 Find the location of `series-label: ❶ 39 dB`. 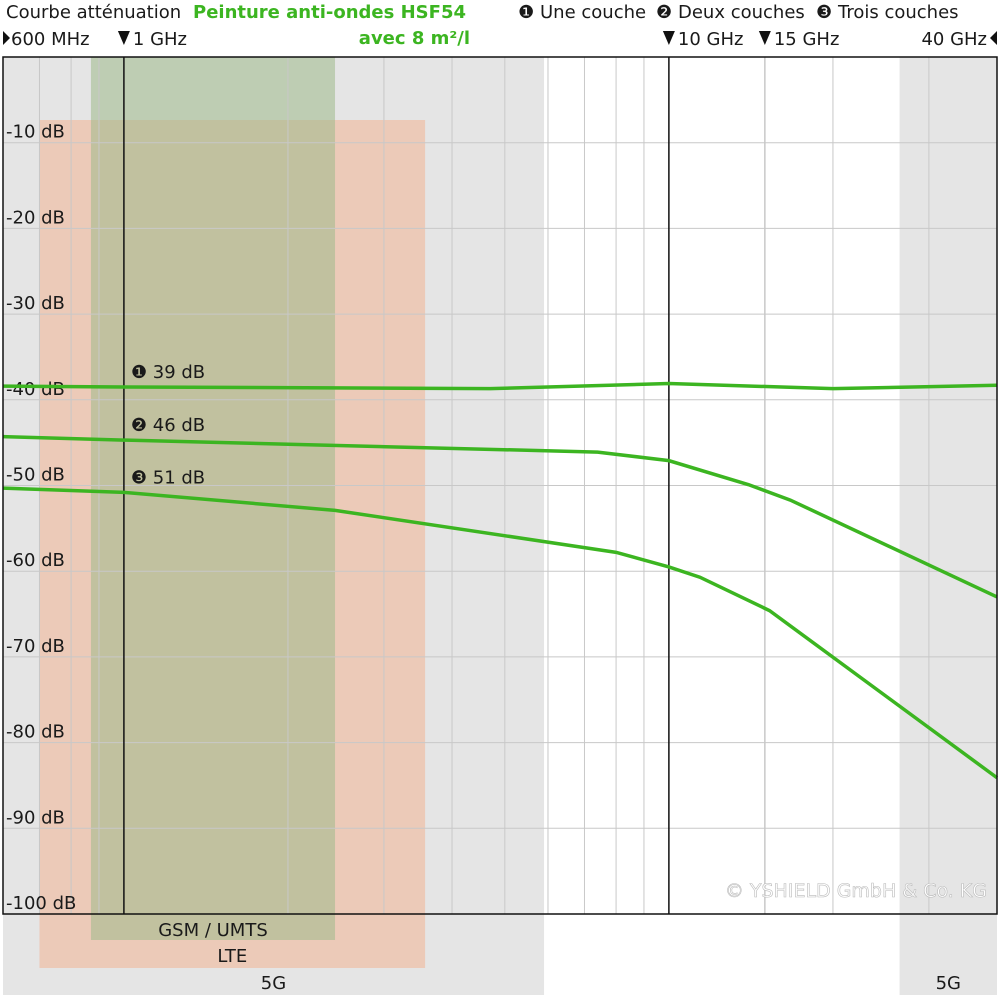

series-label: ❶ 39 dB is located at coordinates (168, 372).